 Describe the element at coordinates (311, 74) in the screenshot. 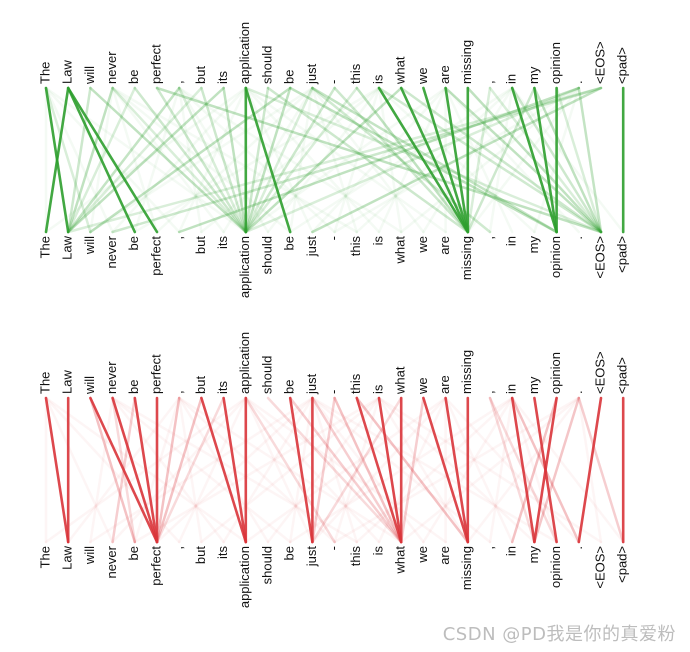

I see `top-source-token: just` at that location.